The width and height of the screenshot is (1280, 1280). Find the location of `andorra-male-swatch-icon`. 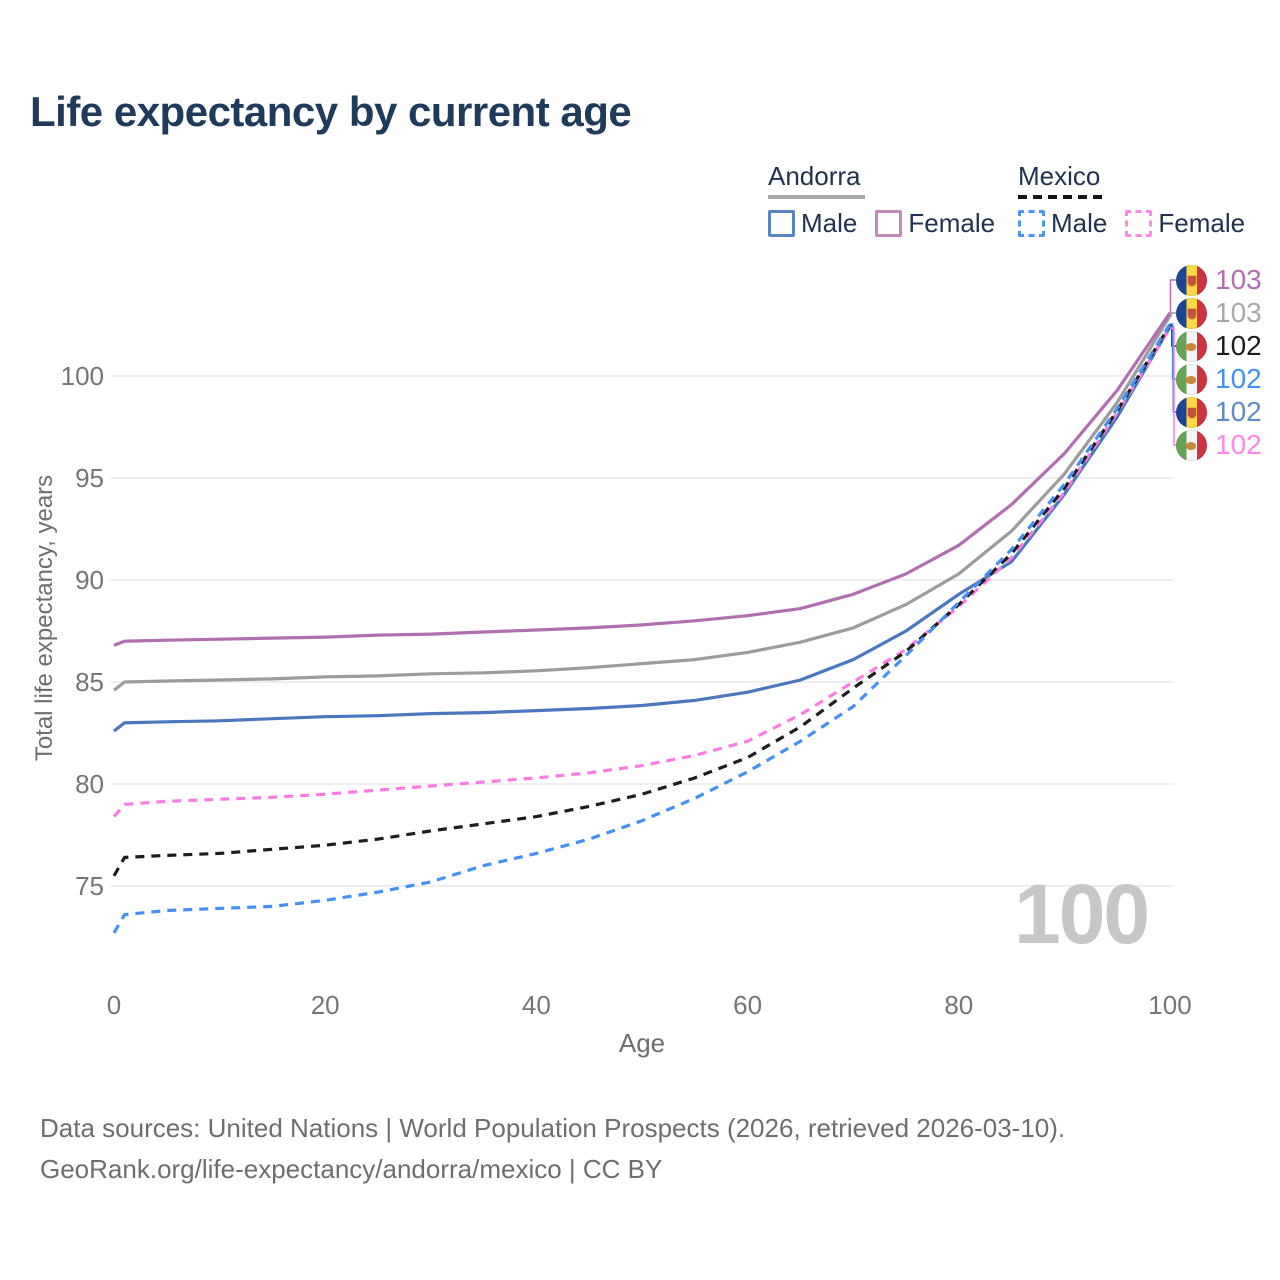

andorra-male-swatch-icon is located at coordinates (781, 223).